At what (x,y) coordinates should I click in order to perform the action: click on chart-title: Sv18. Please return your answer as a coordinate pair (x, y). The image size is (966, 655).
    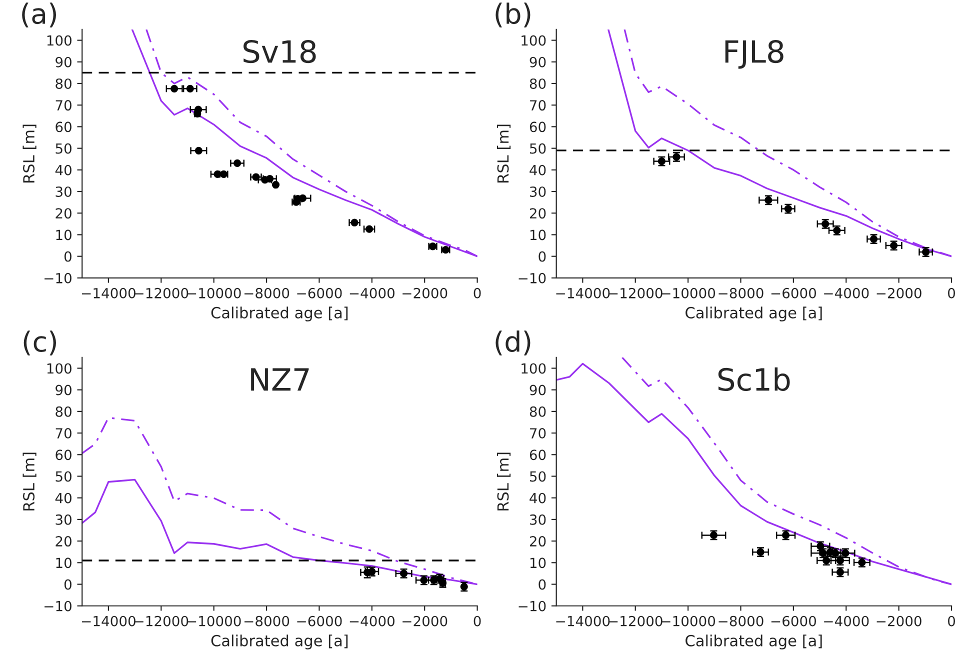
    Looking at the image, I should click on (280, 52).